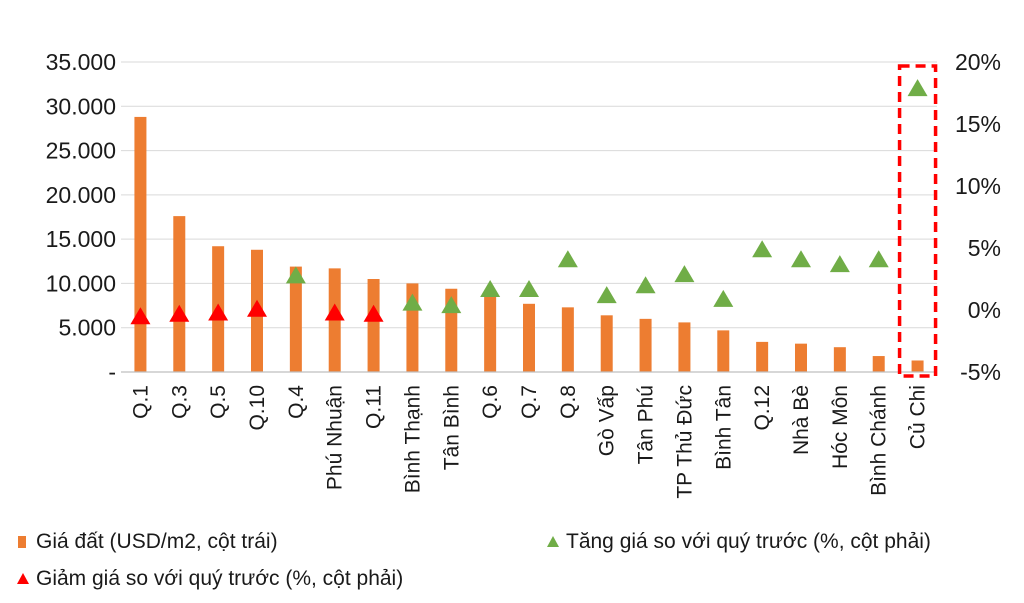 This screenshot has height=603, width=1024. What do you see at coordinates (529, 402) in the screenshot?
I see `category-label: Q.7` at bounding box center [529, 402].